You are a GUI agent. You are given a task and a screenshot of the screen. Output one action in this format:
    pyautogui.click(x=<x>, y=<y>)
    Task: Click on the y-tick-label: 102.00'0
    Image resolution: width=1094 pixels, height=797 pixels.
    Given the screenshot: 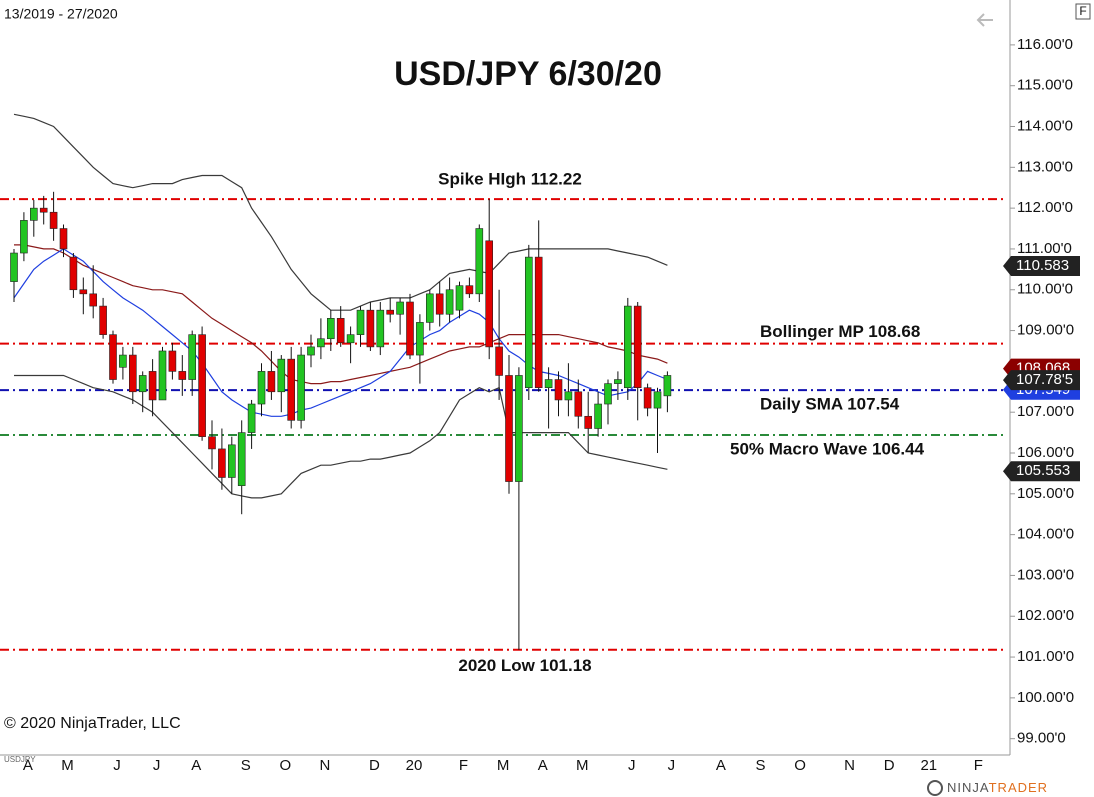 What is the action you would take?
    pyautogui.click(x=1045, y=615)
    